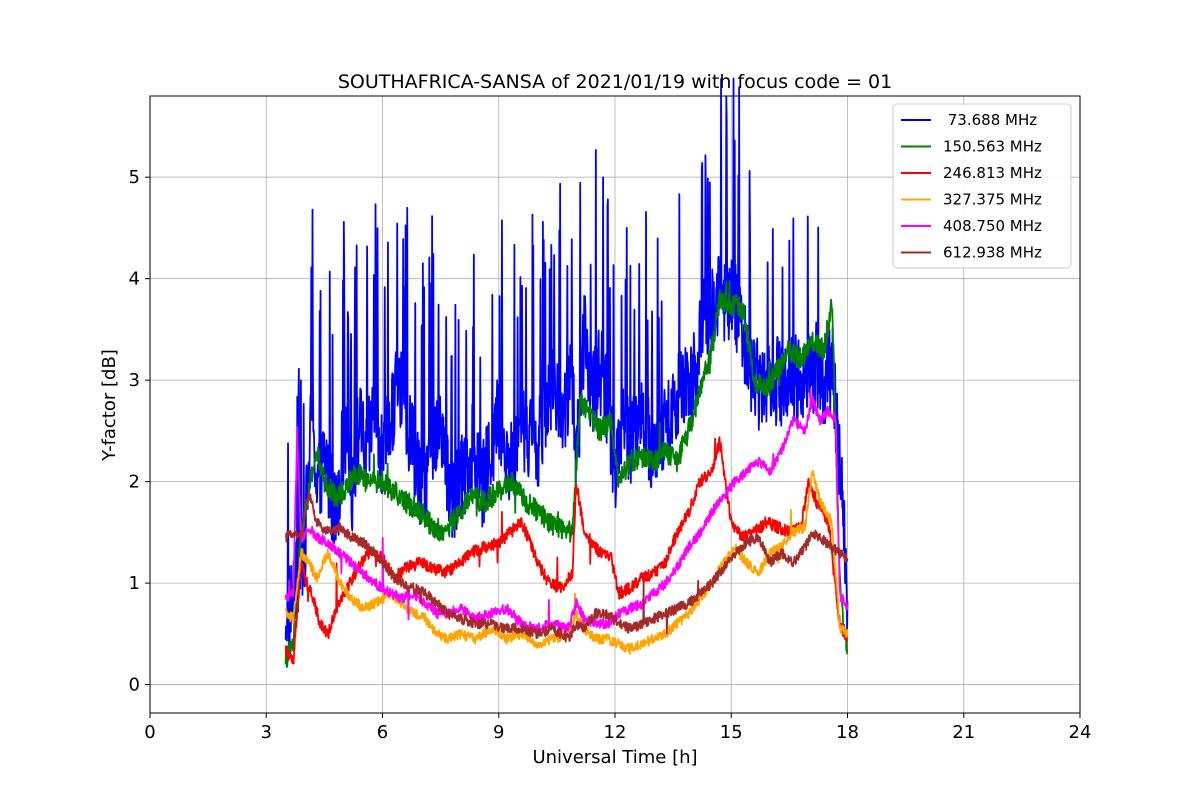 The width and height of the screenshot is (1200, 800). What do you see at coordinates (963, 732) in the screenshot?
I see `x-tick-label: 21` at bounding box center [963, 732].